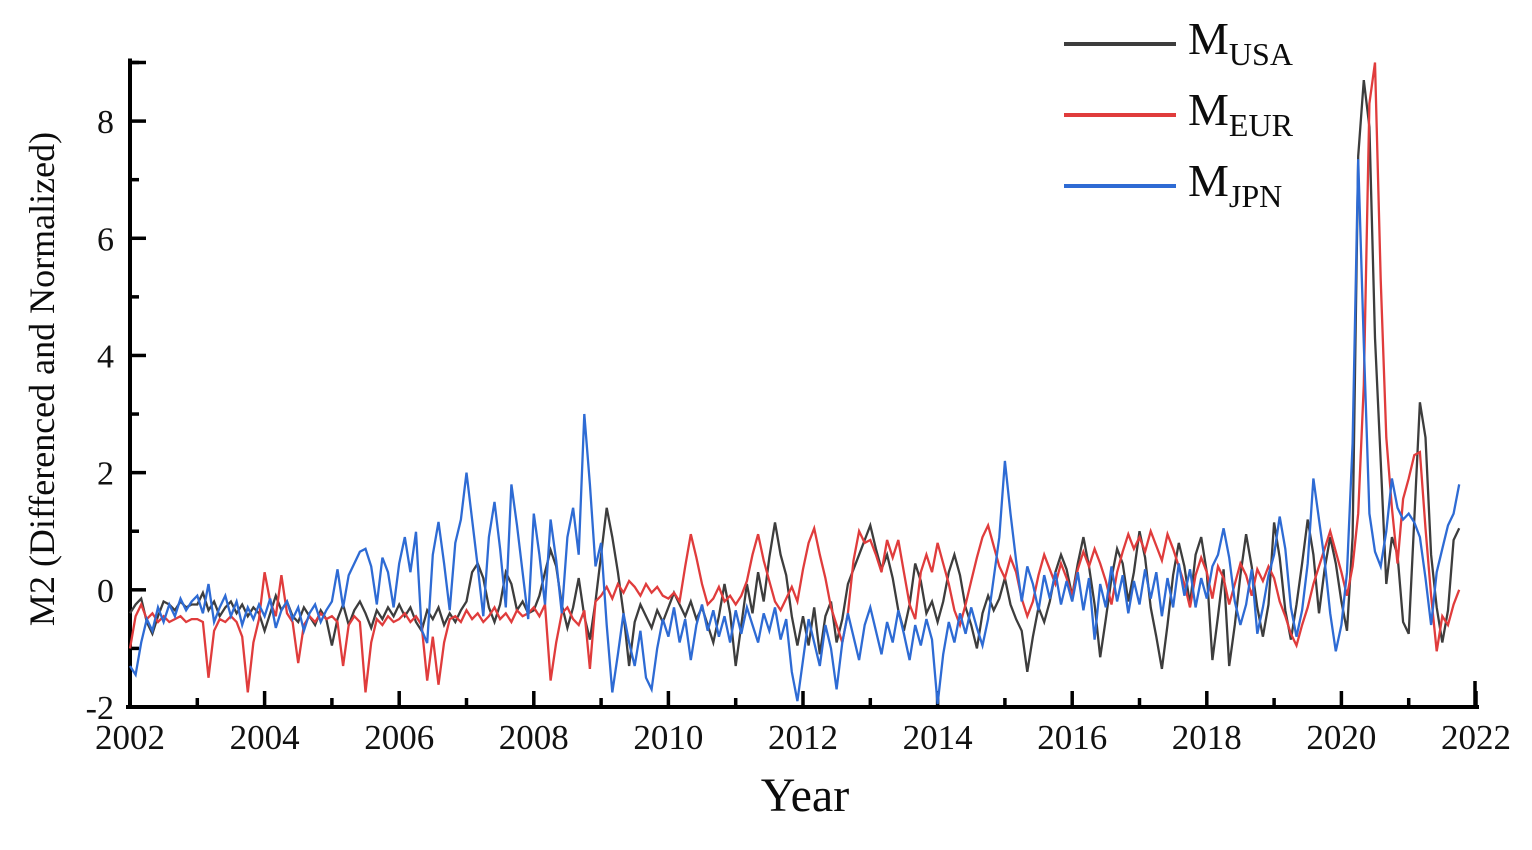 This screenshot has height=850, width=1532. Describe the element at coordinates (938, 737) in the screenshot. I see `x-tick-label: 2014` at that location.